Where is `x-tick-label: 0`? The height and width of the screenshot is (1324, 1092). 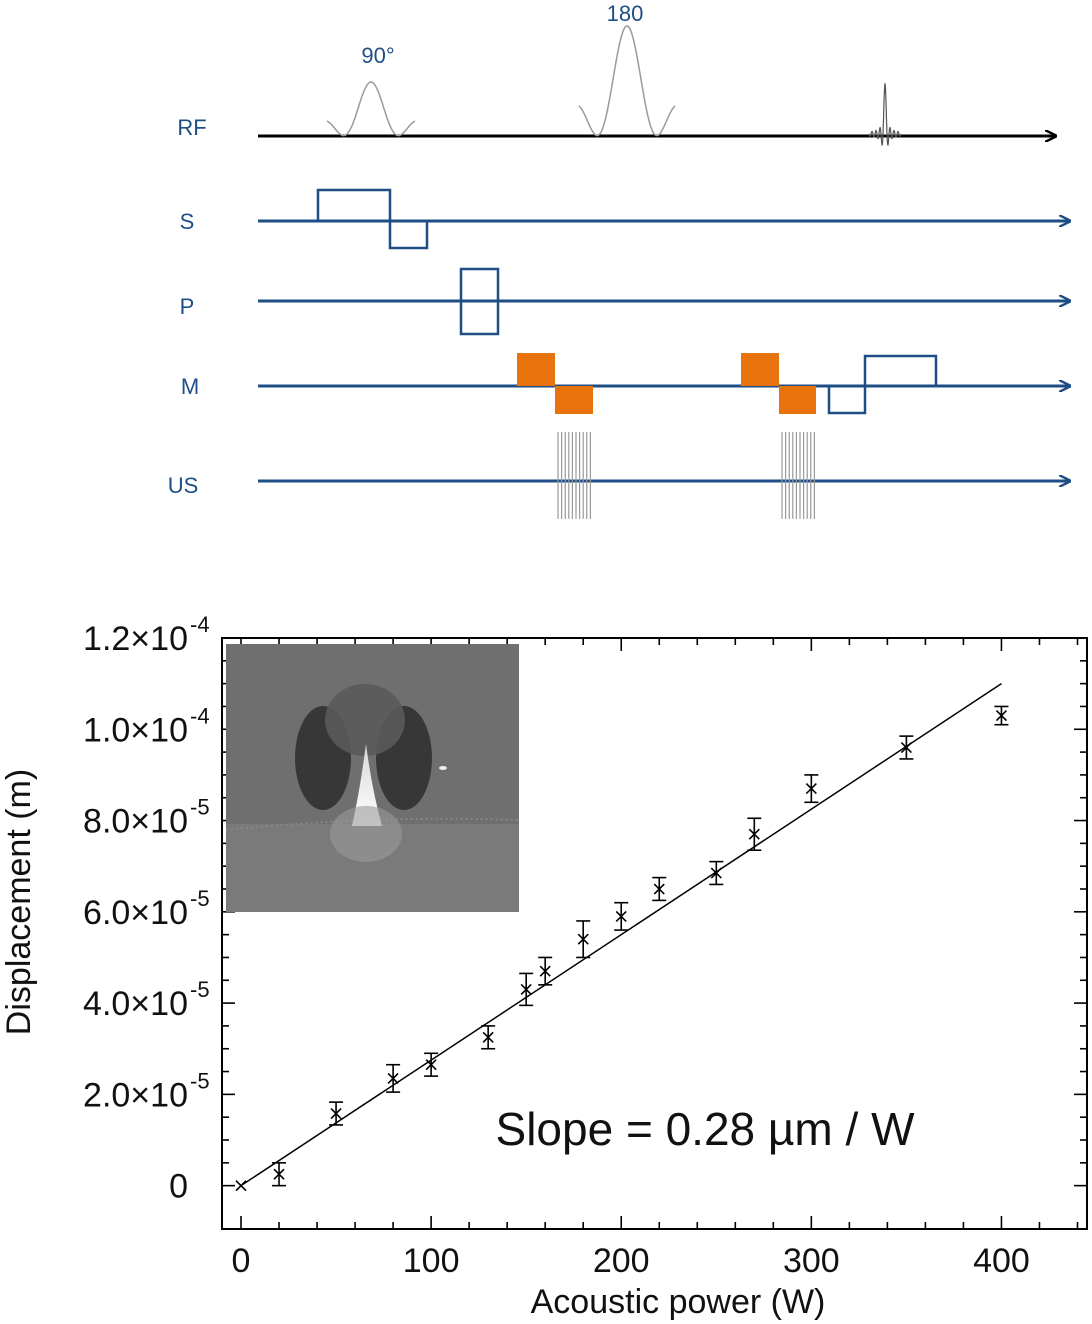
x-tick-label: 0 is located at coordinates (241, 1261).